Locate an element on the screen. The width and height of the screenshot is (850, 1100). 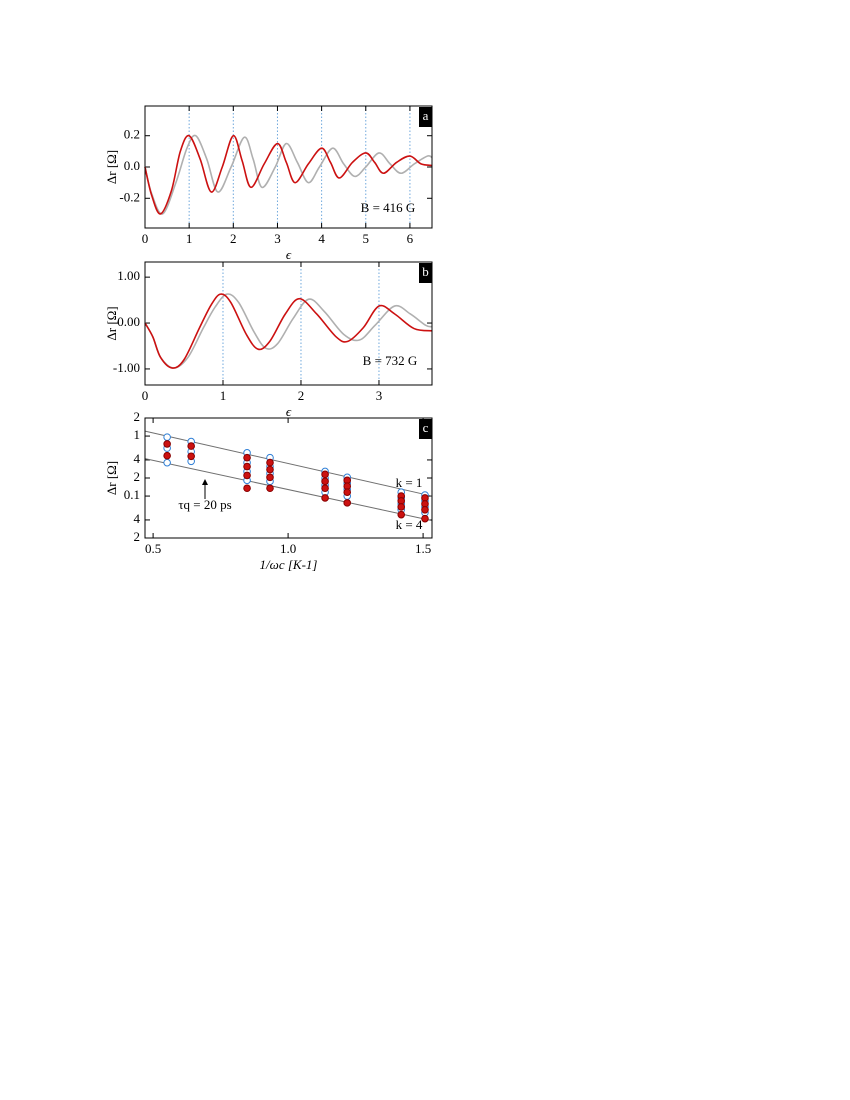
y-tick-label: 1 is located at coordinates (137, 434).